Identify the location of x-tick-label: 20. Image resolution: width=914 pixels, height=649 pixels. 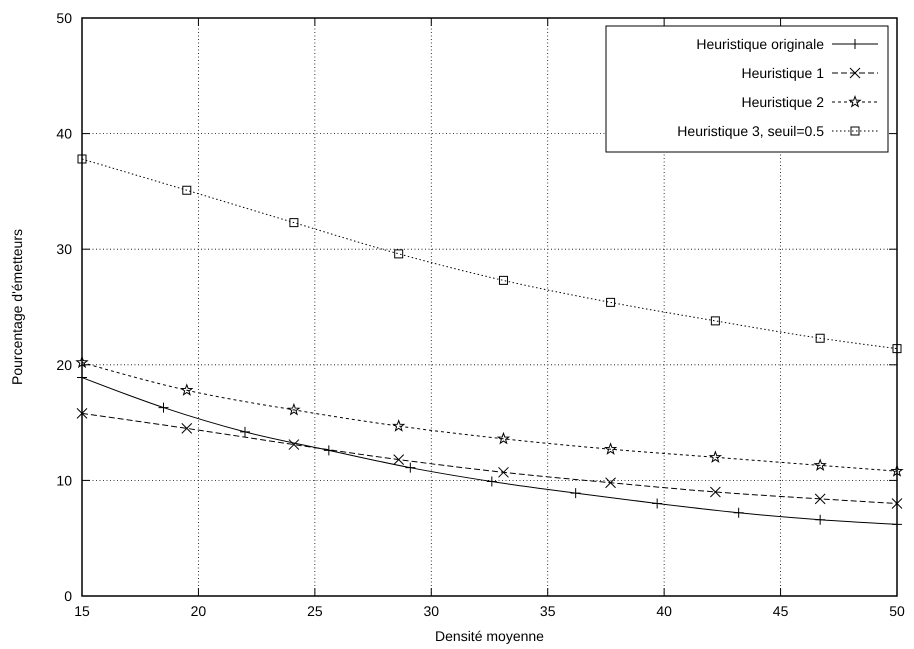
(198, 611).